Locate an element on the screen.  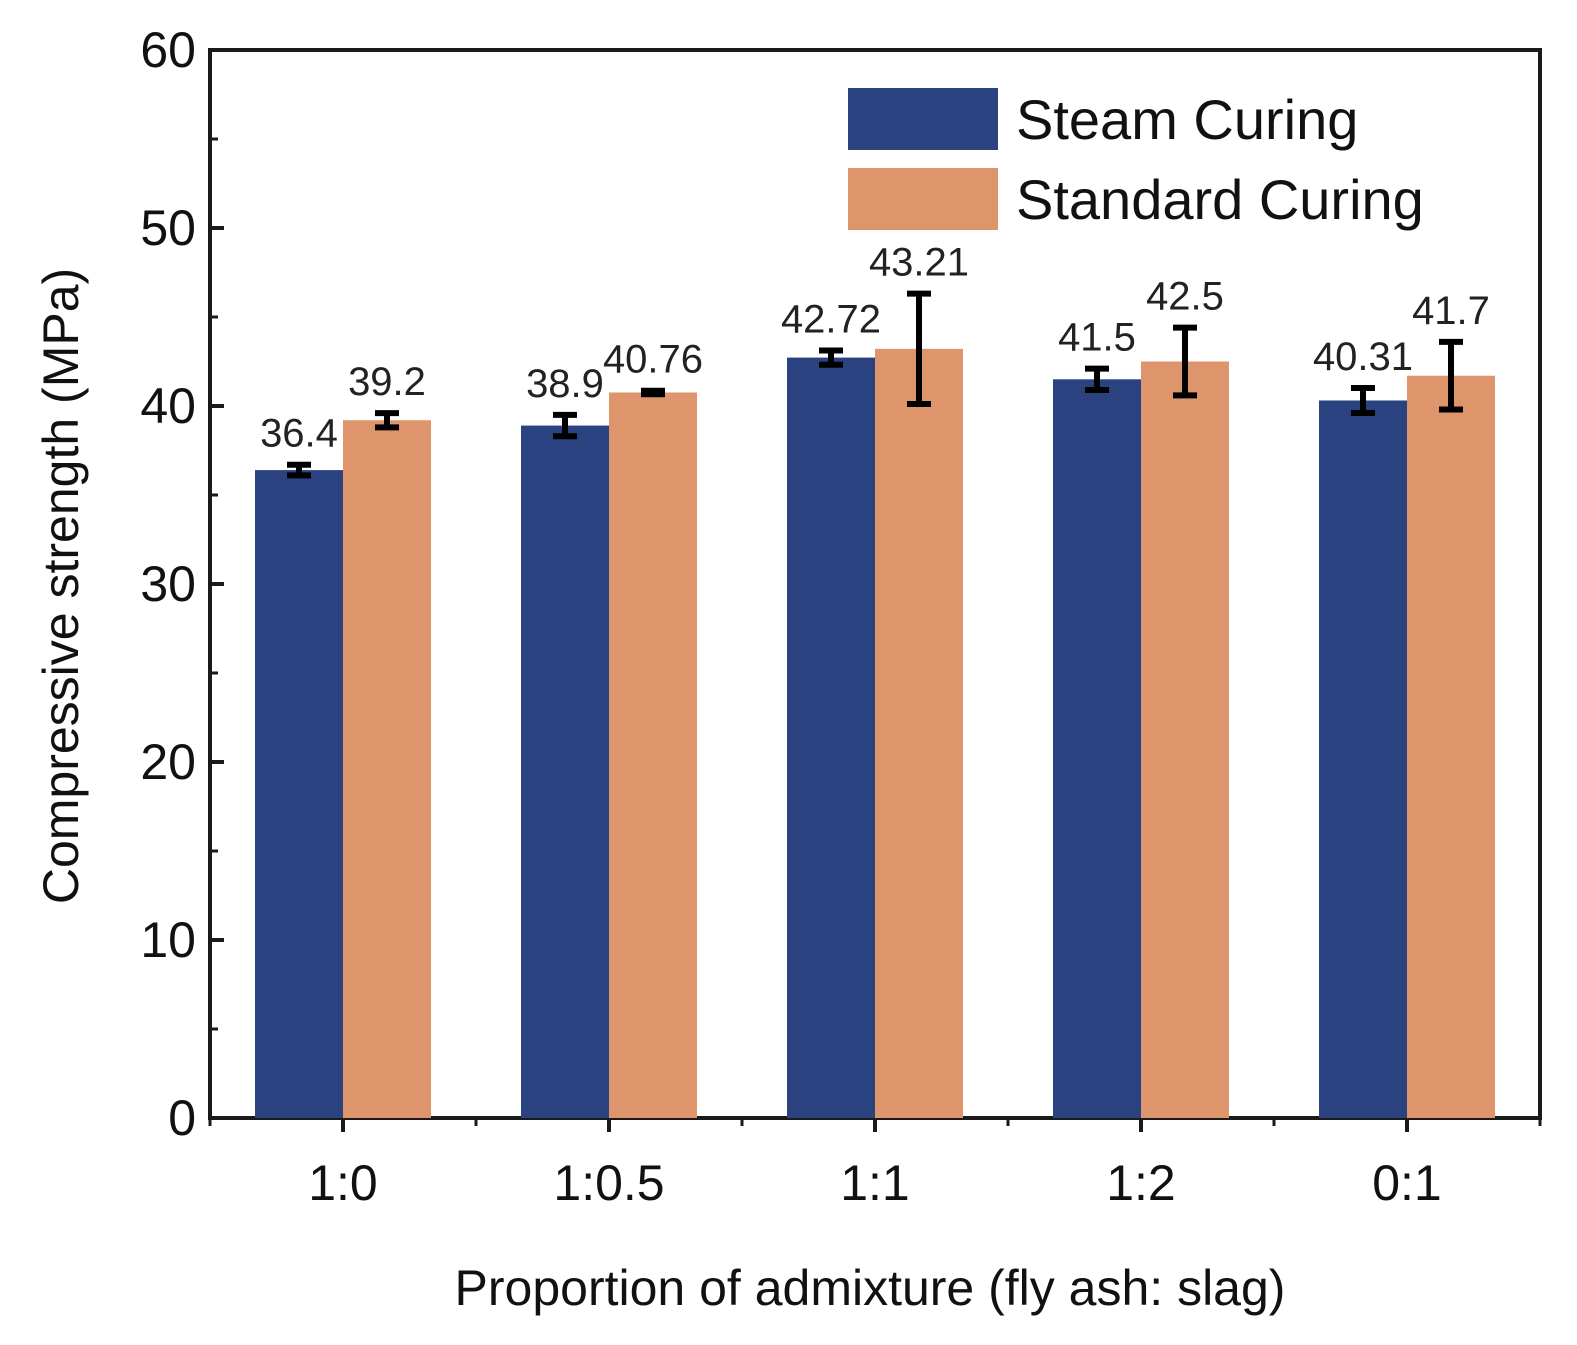
data-label: 39.2 is located at coordinates (387, 382).